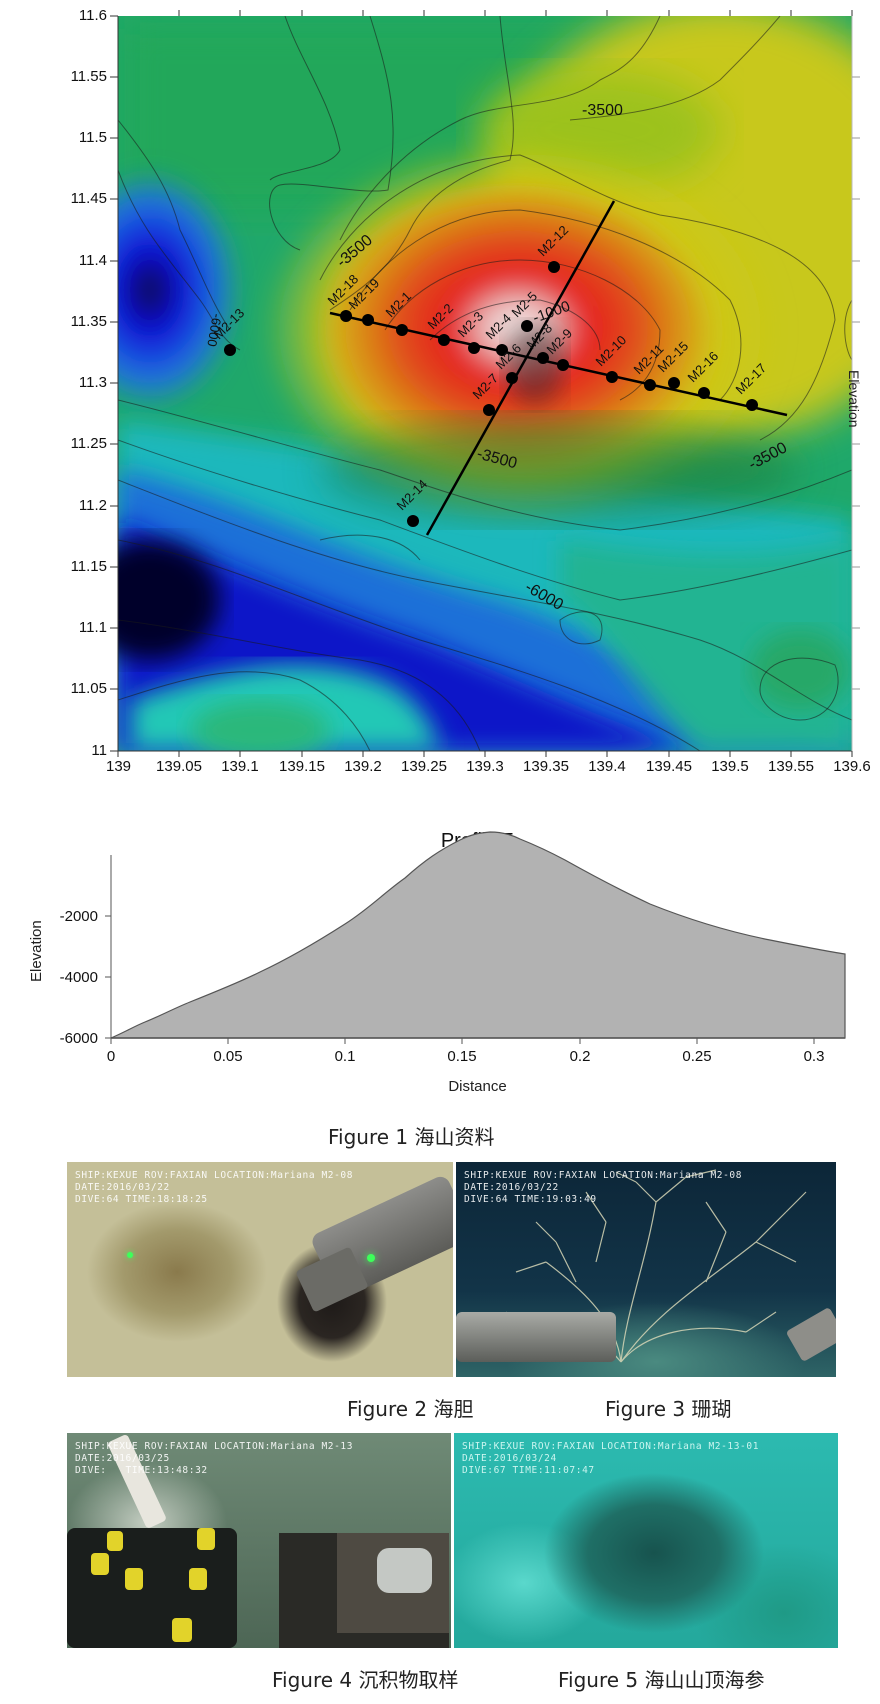 This screenshot has height=1704, width=880. I want to click on x-tick-label: 139.55, so click(791, 766).